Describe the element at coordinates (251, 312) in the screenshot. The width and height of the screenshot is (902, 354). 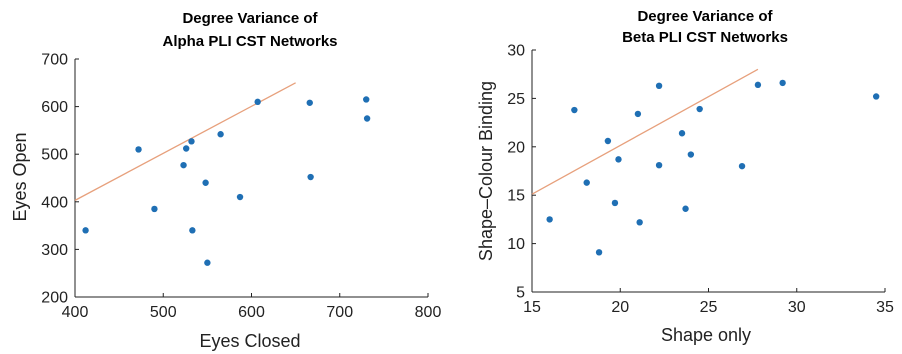
I see `x-tick-label: 600` at that location.